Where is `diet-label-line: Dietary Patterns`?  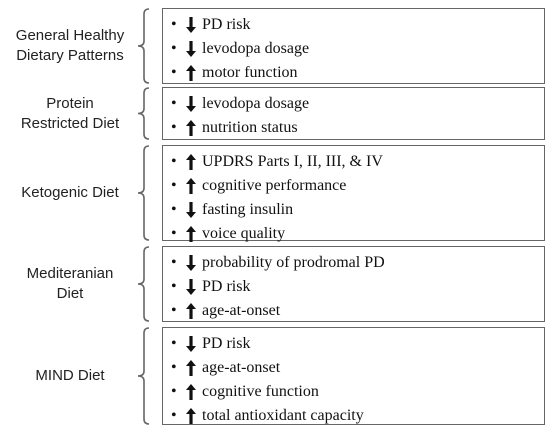
diet-label-line: Dietary Patterns is located at coordinates (70, 55).